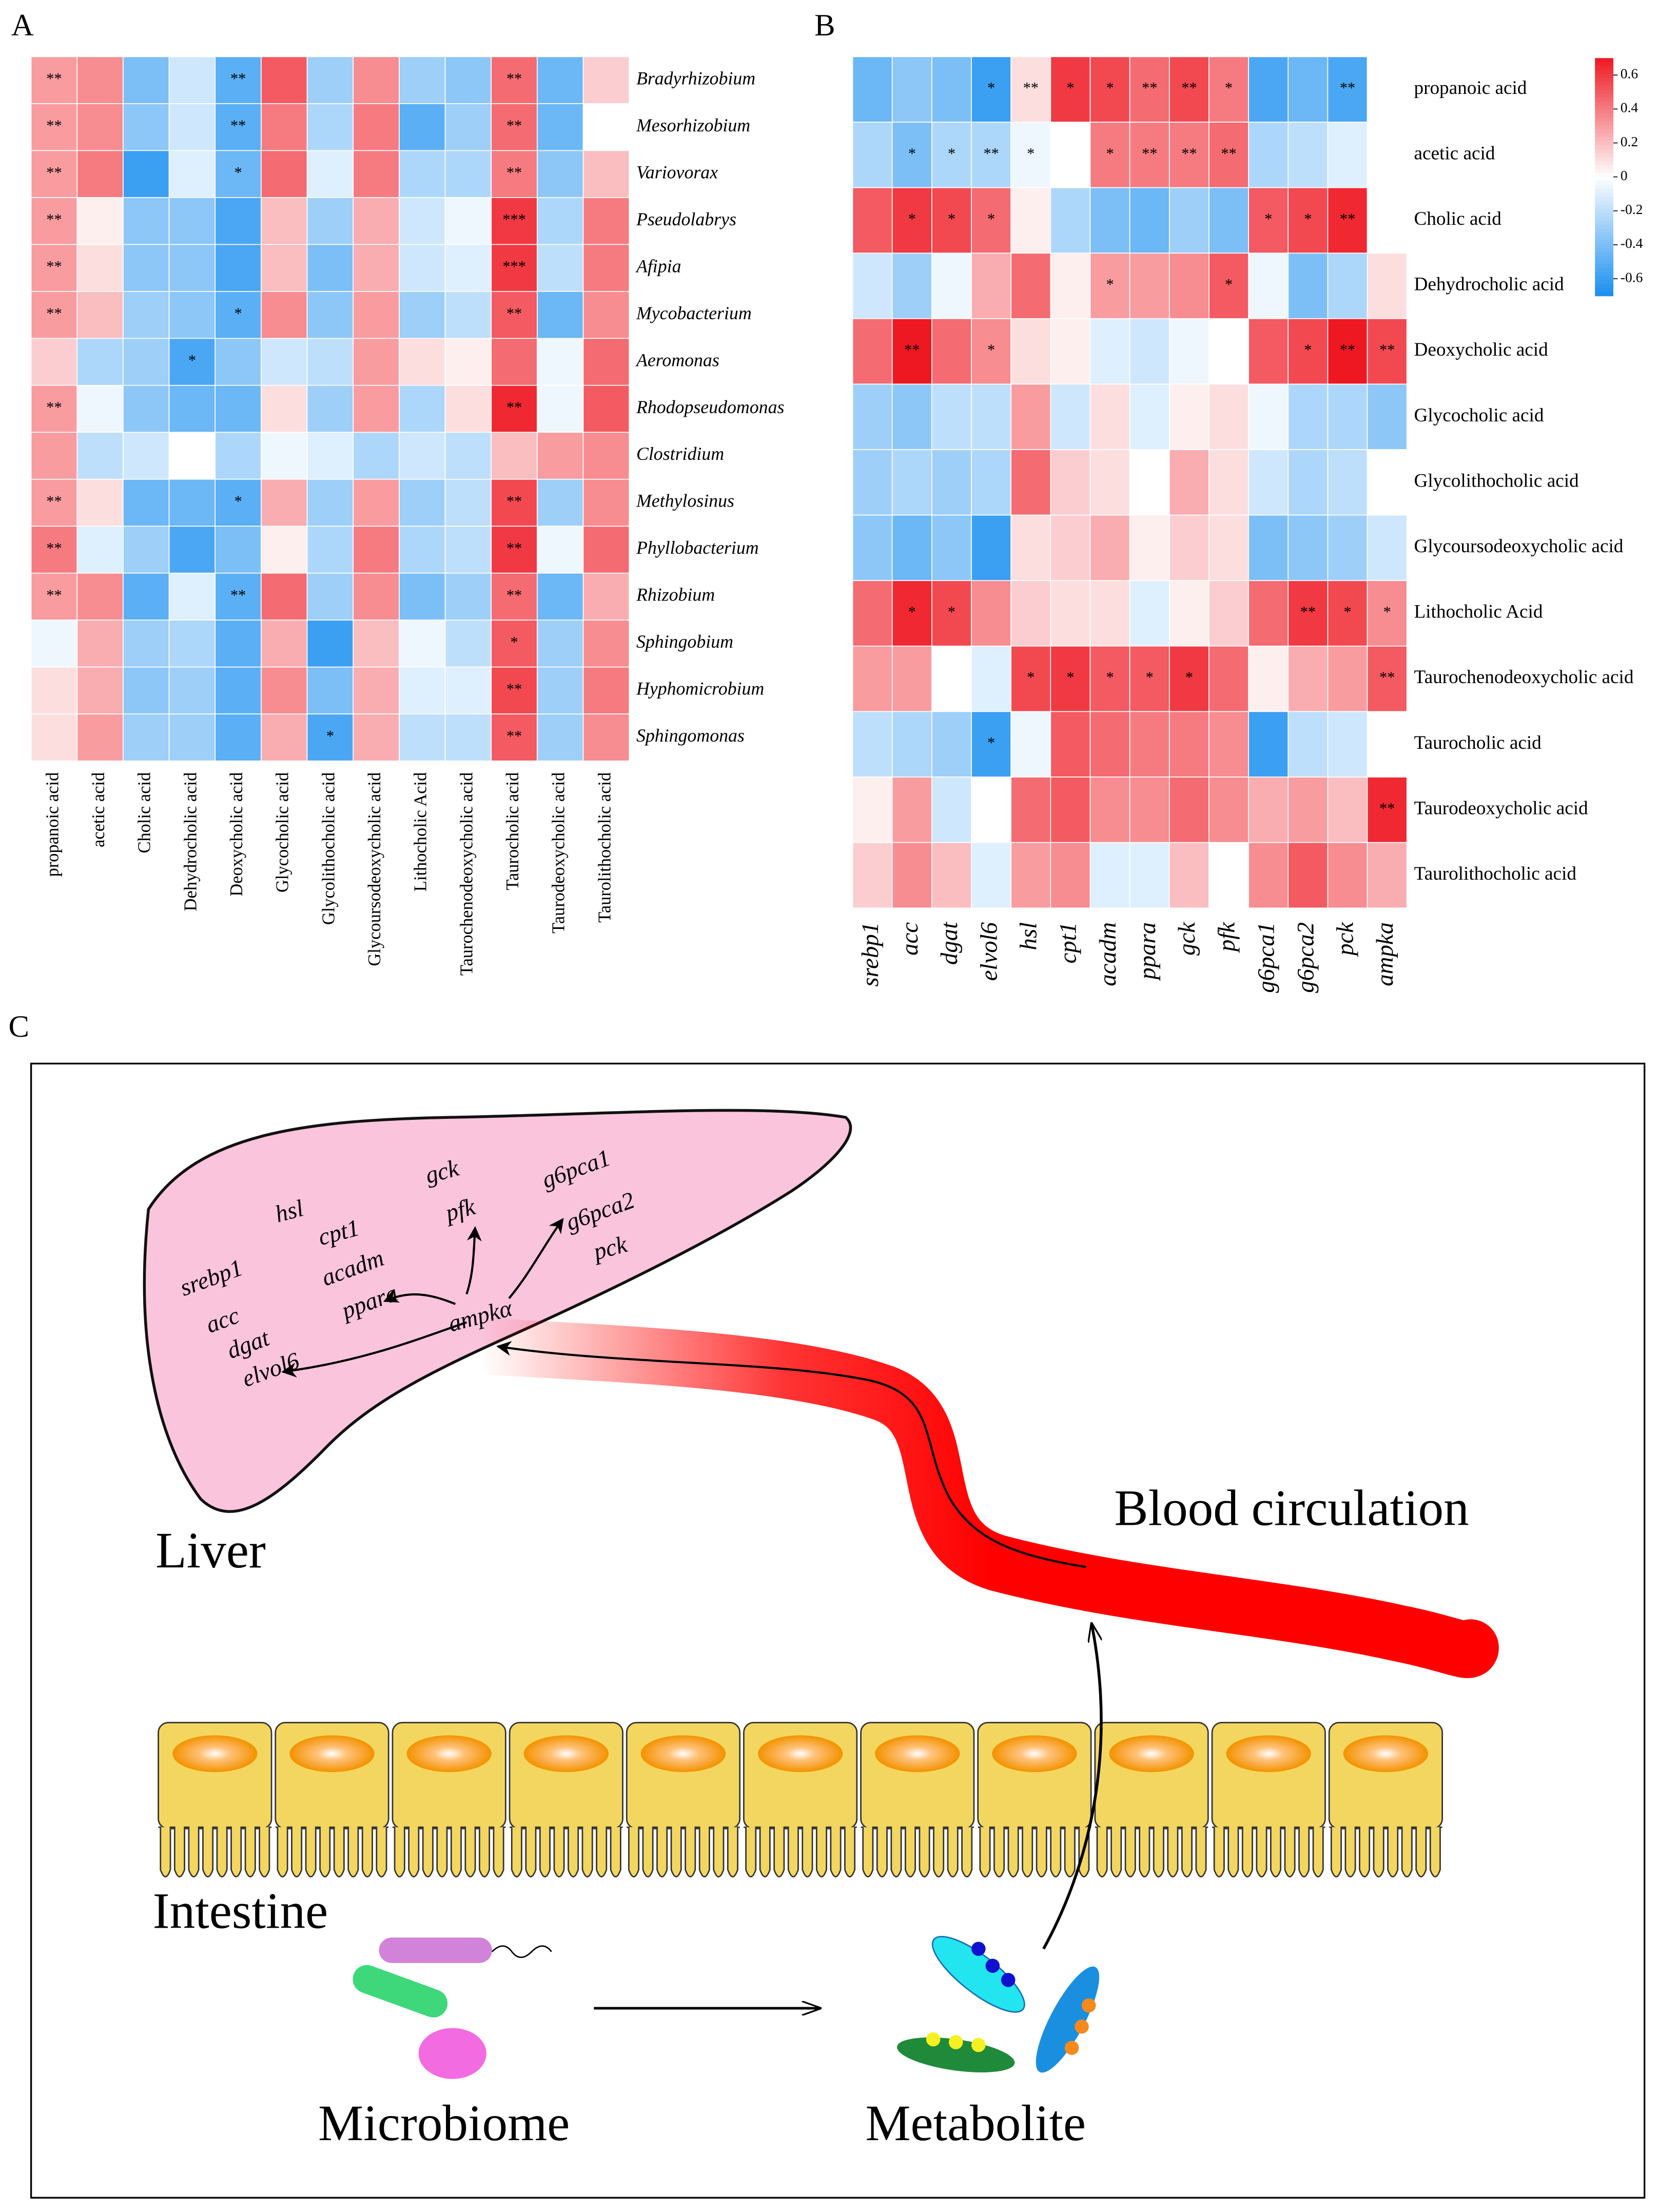 Image resolution: width=1677 pixels, height=2212 pixels. What do you see at coordinates (1454, 153) in the screenshot?
I see `row-label: acetic acid` at bounding box center [1454, 153].